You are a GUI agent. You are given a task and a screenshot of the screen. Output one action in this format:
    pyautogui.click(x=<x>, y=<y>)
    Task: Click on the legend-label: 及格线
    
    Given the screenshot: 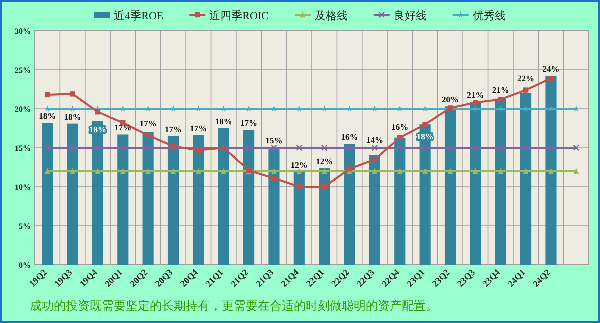 What is the action you would take?
    pyautogui.click(x=331, y=16)
    